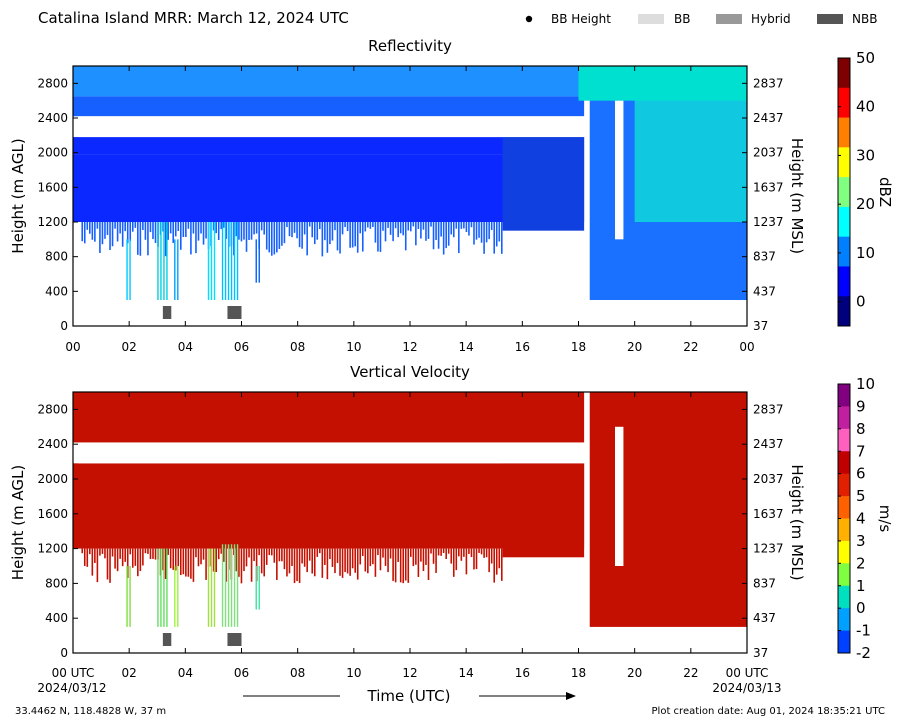 This screenshot has height=725, width=900. What do you see at coordinates (52, 222) in the screenshot?
I see `y-tick-label: 1200` at bounding box center [52, 222].